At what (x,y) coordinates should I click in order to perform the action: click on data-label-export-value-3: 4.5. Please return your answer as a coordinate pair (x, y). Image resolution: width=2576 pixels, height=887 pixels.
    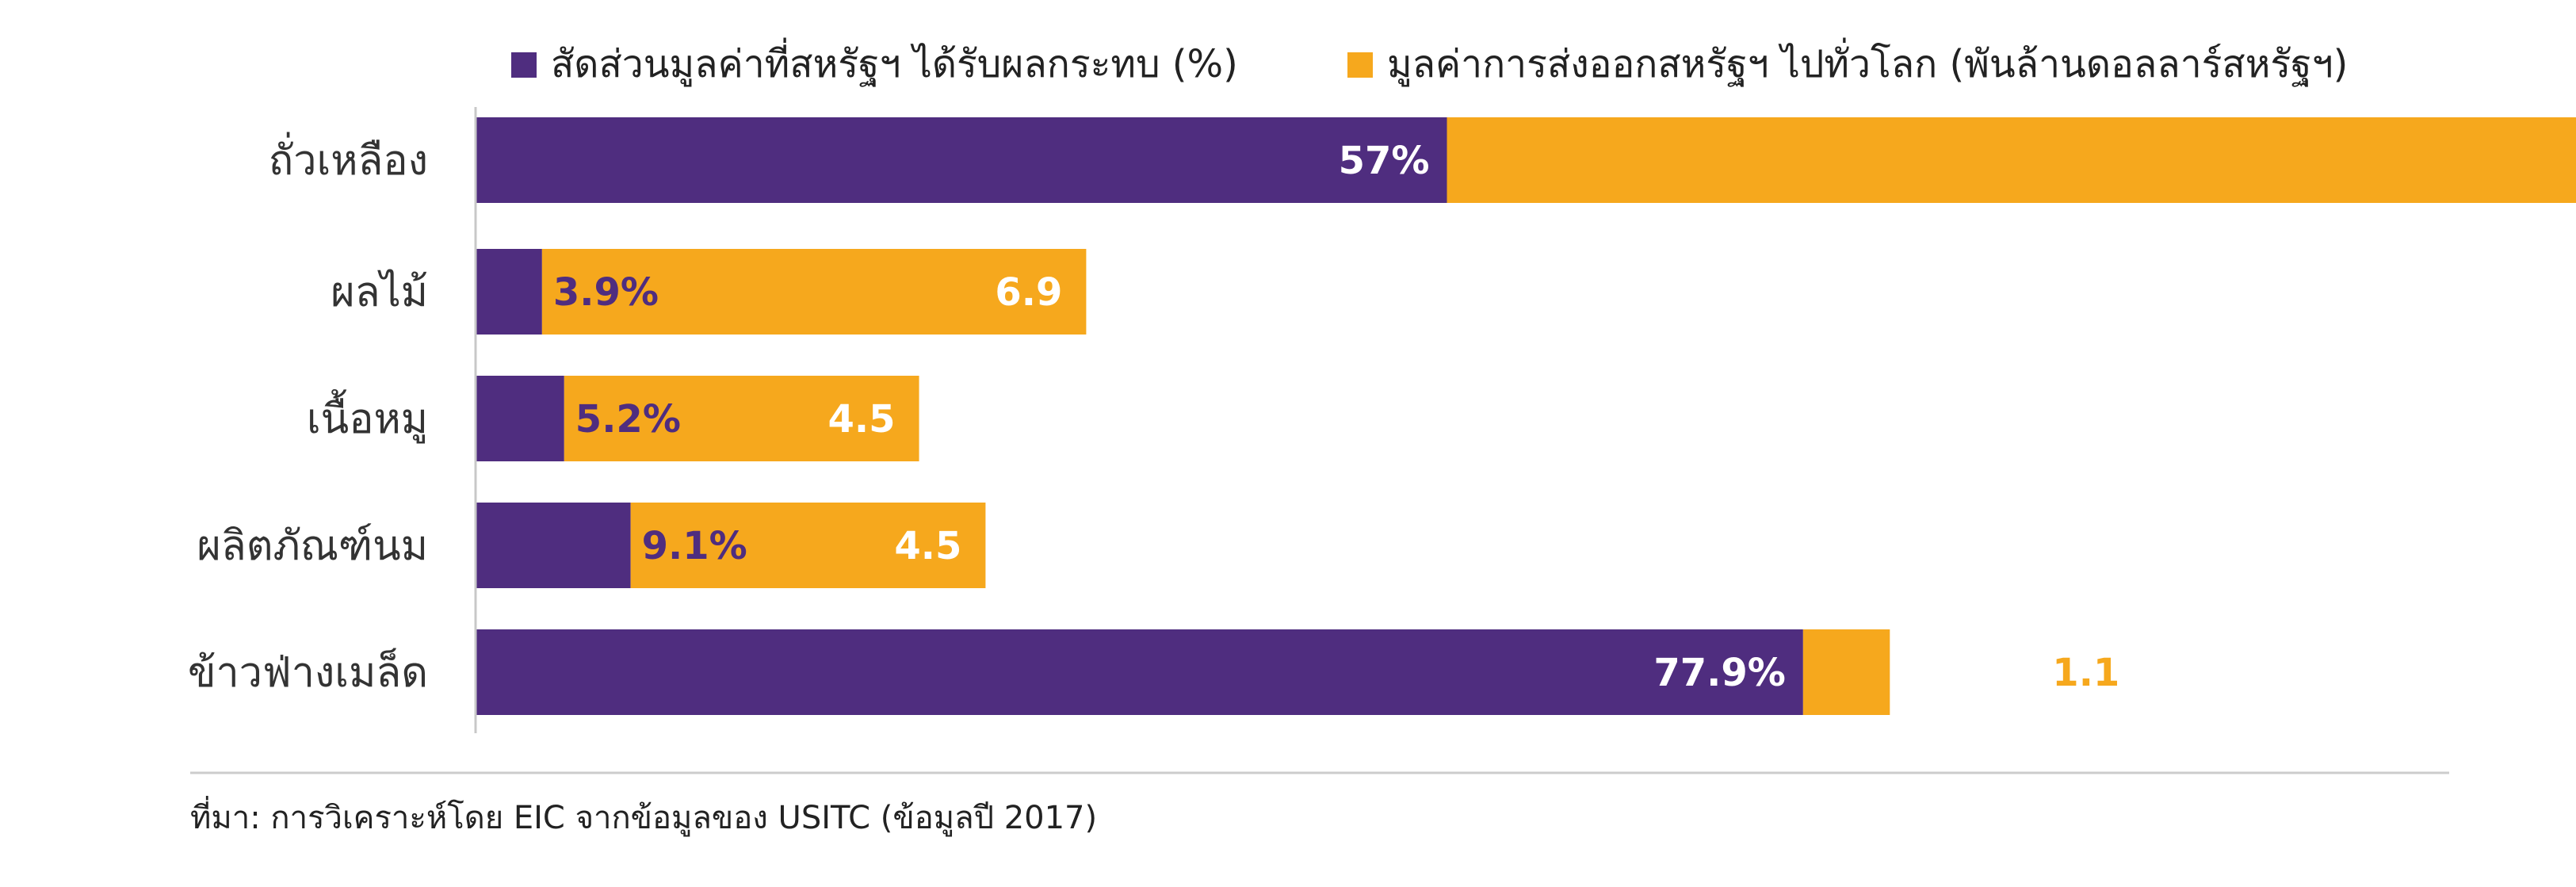
    Looking at the image, I should click on (928, 546).